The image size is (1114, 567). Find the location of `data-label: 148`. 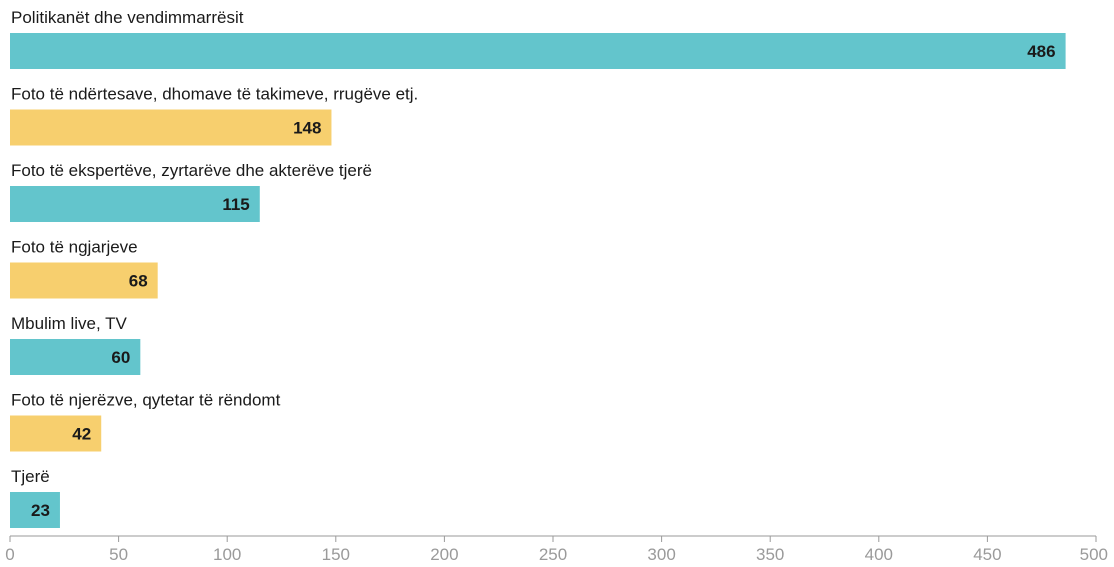

data-label: 148 is located at coordinates (307, 128).